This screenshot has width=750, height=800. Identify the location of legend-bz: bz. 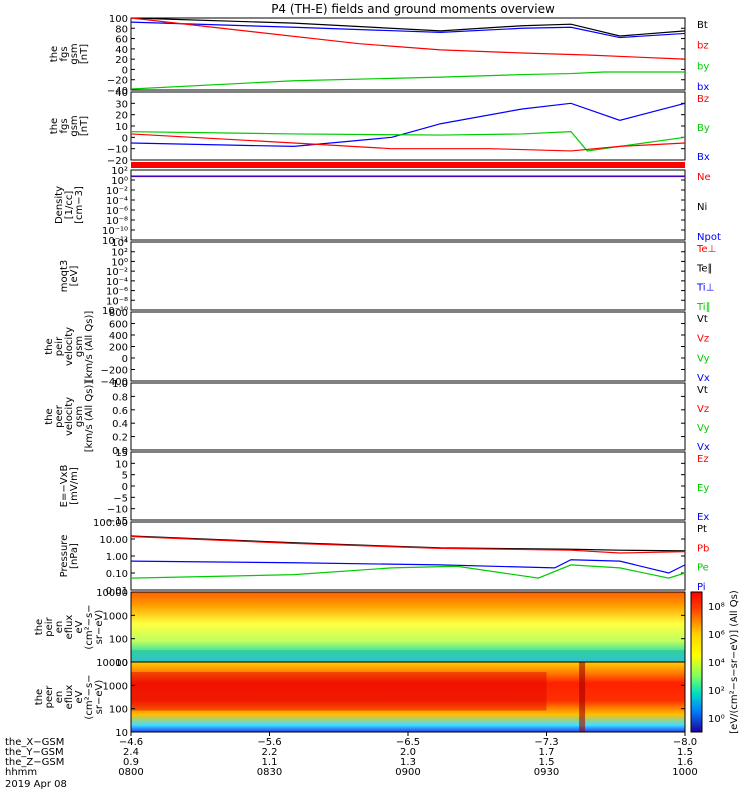
(703, 46).